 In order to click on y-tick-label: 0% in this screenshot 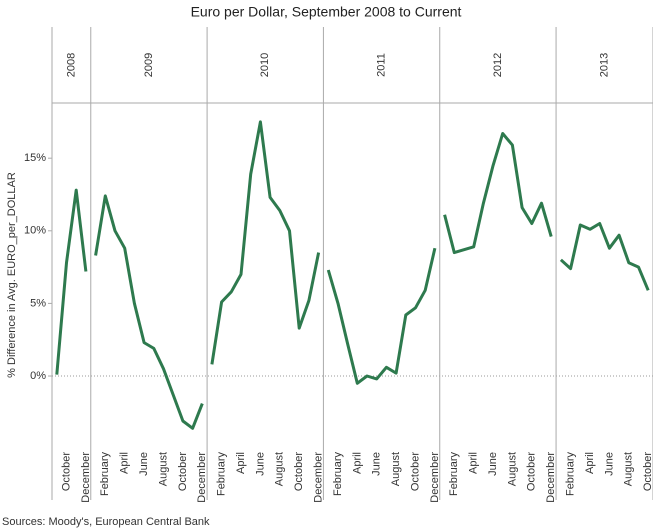, I will do `click(38, 376)`.